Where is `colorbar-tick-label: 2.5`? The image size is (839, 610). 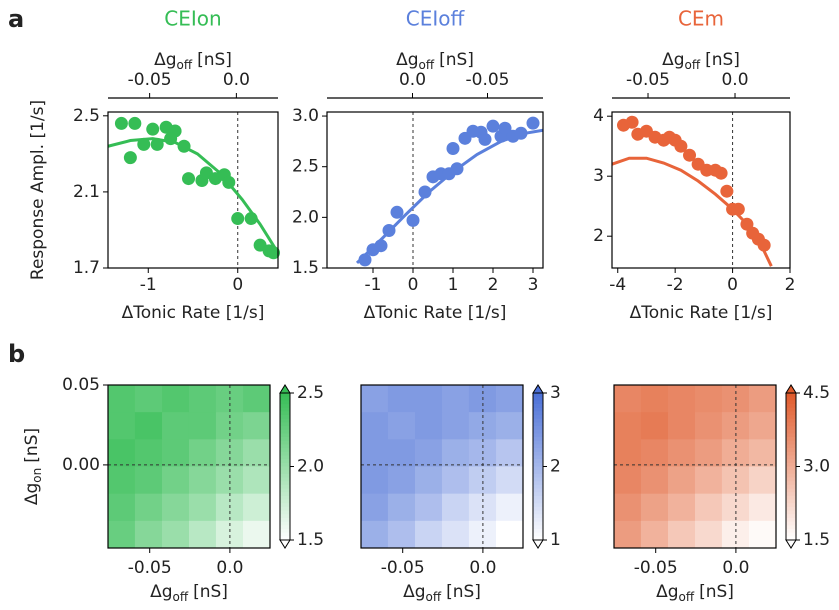
colorbar-tick-label: 2.5 is located at coordinates (310, 393).